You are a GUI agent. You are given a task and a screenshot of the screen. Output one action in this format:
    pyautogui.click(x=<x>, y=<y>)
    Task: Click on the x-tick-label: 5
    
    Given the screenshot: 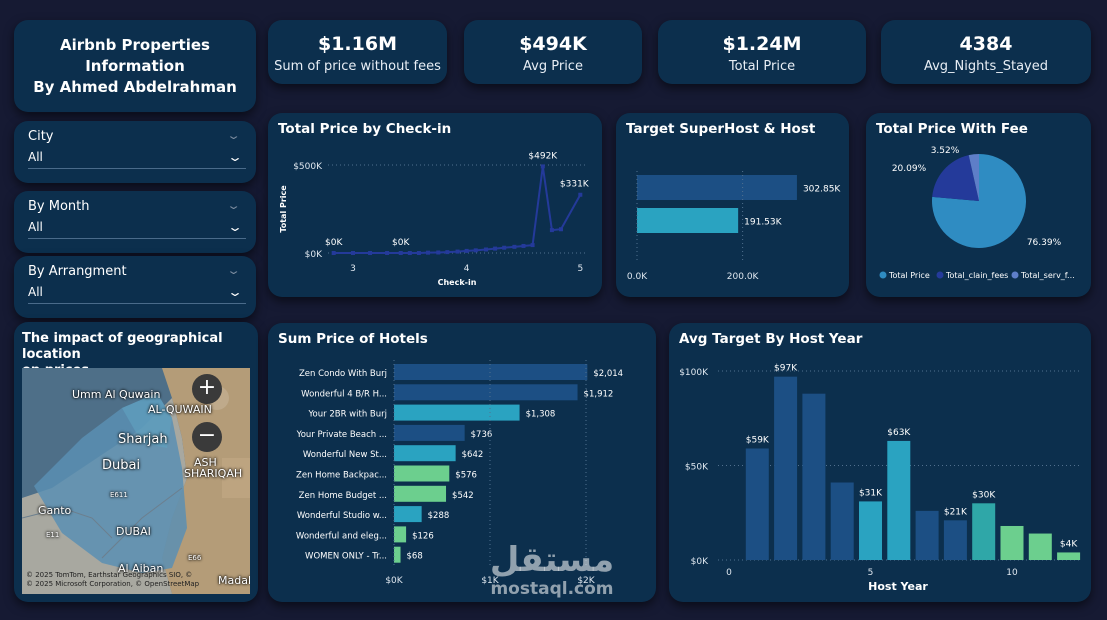 What is the action you would take?
    pyautogui.click(x=871, y=573)
    